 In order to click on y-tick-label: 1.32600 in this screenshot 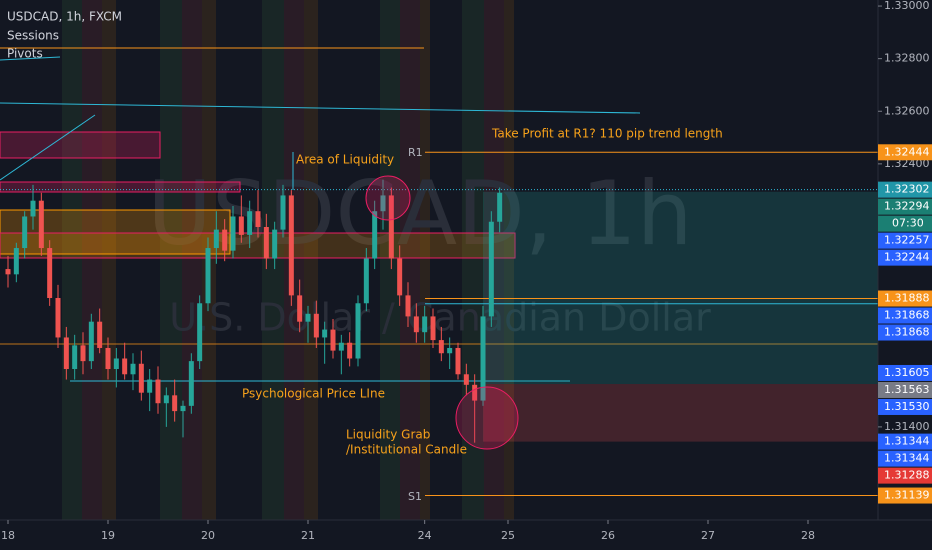, I will do `click(907, 110)`.